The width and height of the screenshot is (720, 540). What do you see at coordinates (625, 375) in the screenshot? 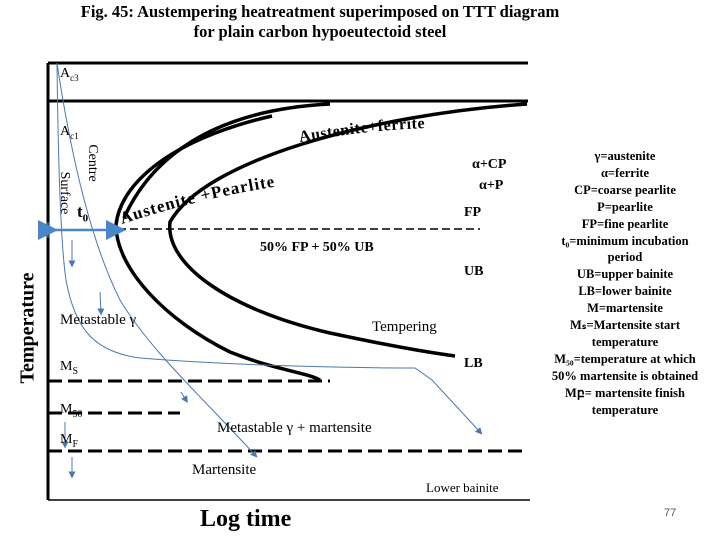
I see `glossary-line: 50% martensite is obtained` at bounding box center [625, 375].